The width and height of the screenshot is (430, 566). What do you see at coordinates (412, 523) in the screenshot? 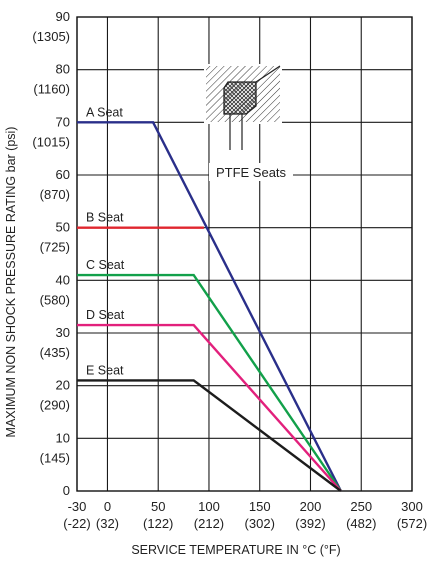
I see `x-tick-sublabel-7: (572)` at bounding box center [412, 523].